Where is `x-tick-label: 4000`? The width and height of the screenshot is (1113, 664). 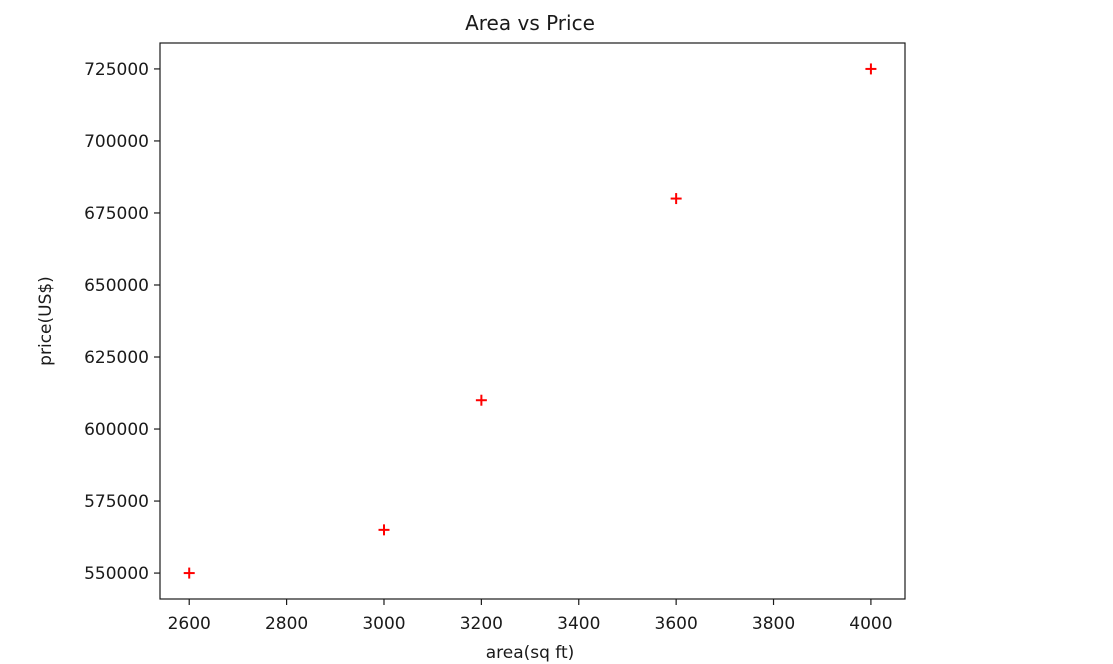
x-tick-label: 4000 is located at coordinates (870, 624).